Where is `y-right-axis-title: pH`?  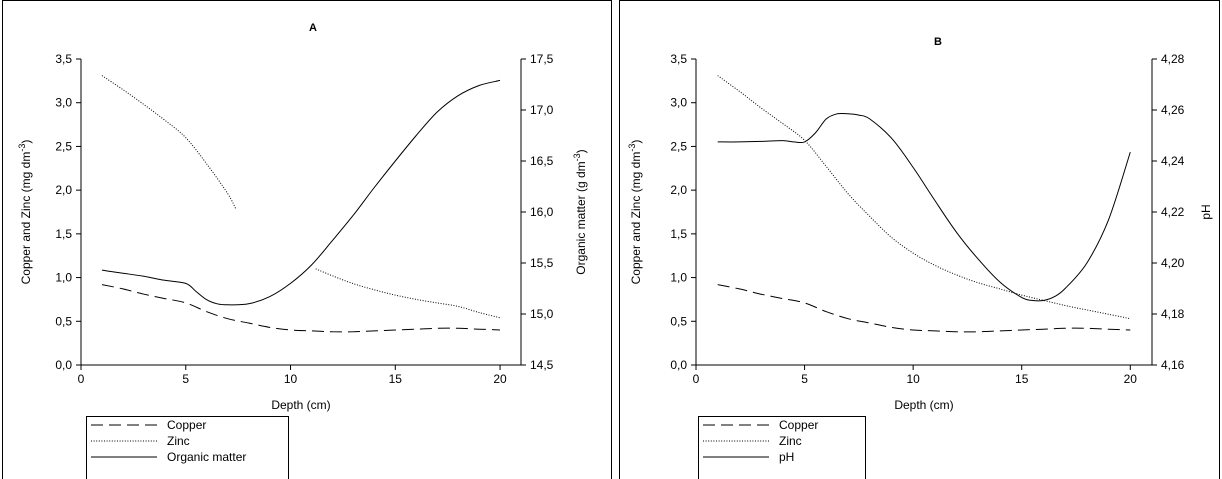
y-right-axis-title: pH is located at coordinates (1206, 211).